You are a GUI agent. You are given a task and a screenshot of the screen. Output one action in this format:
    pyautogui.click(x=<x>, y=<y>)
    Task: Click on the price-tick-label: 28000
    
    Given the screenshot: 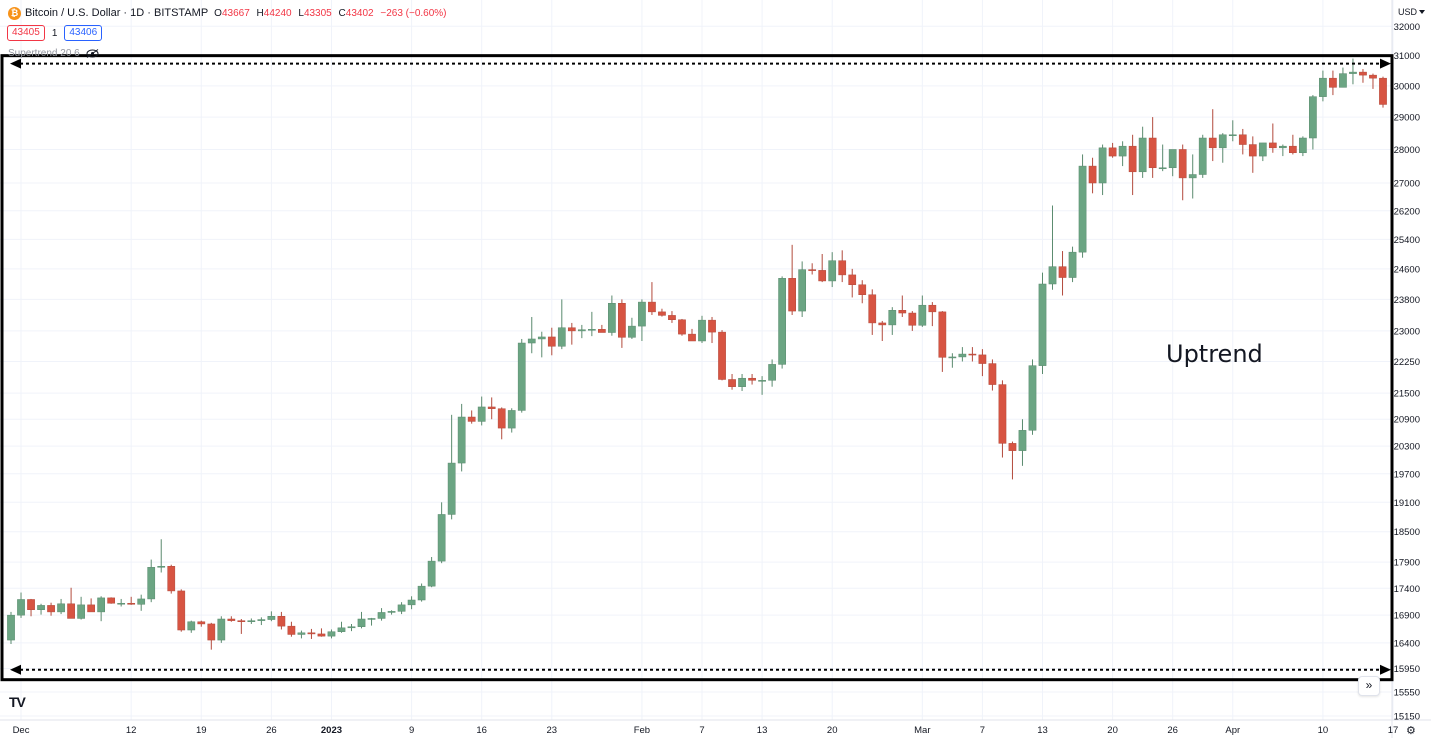 What is the action you would take?
    pyautogui.click(x=1407, y=150)
    